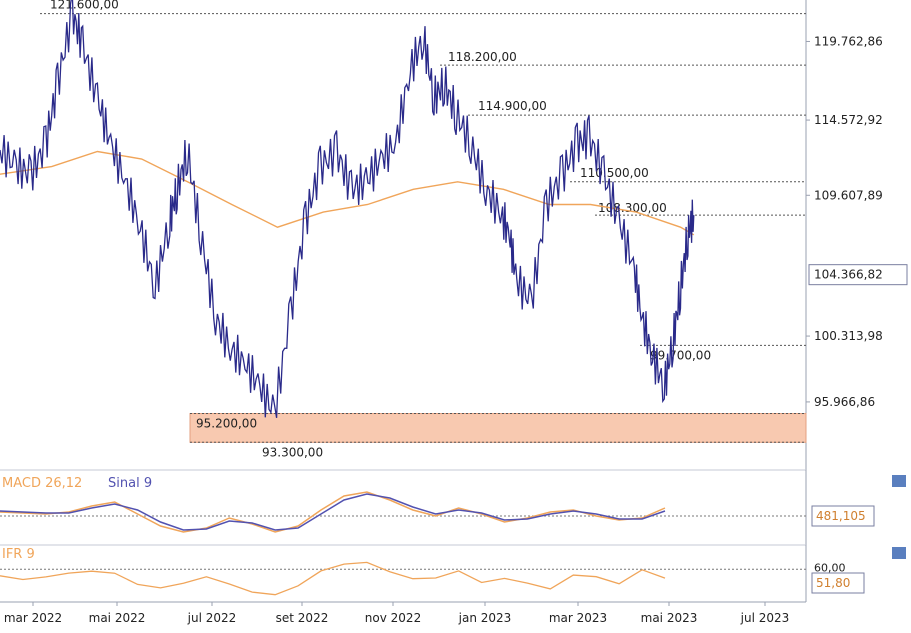  I want to click on current-price-label: 104.366,82, so click(848, 275).